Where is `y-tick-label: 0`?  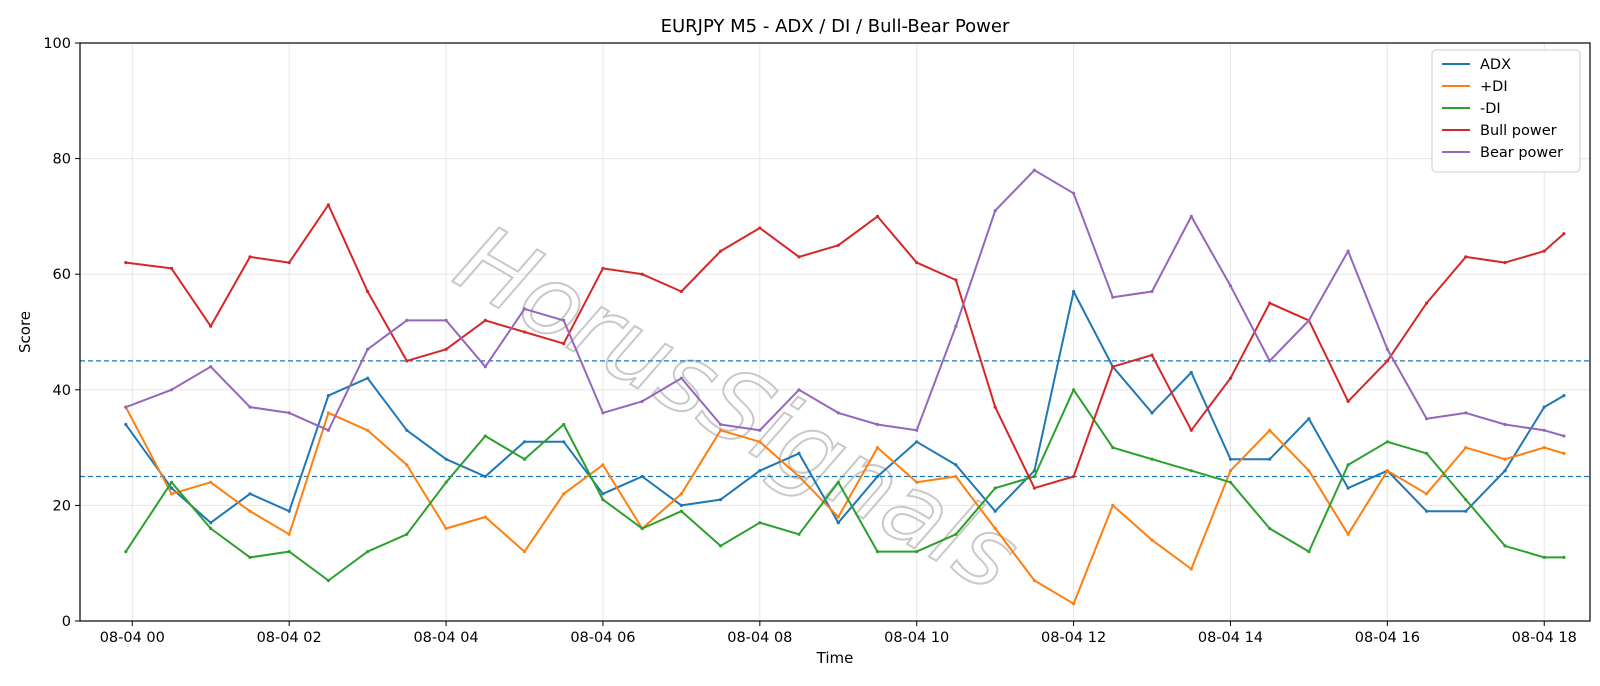
y-tick-label: 0 is located at coordinates (66, 622).